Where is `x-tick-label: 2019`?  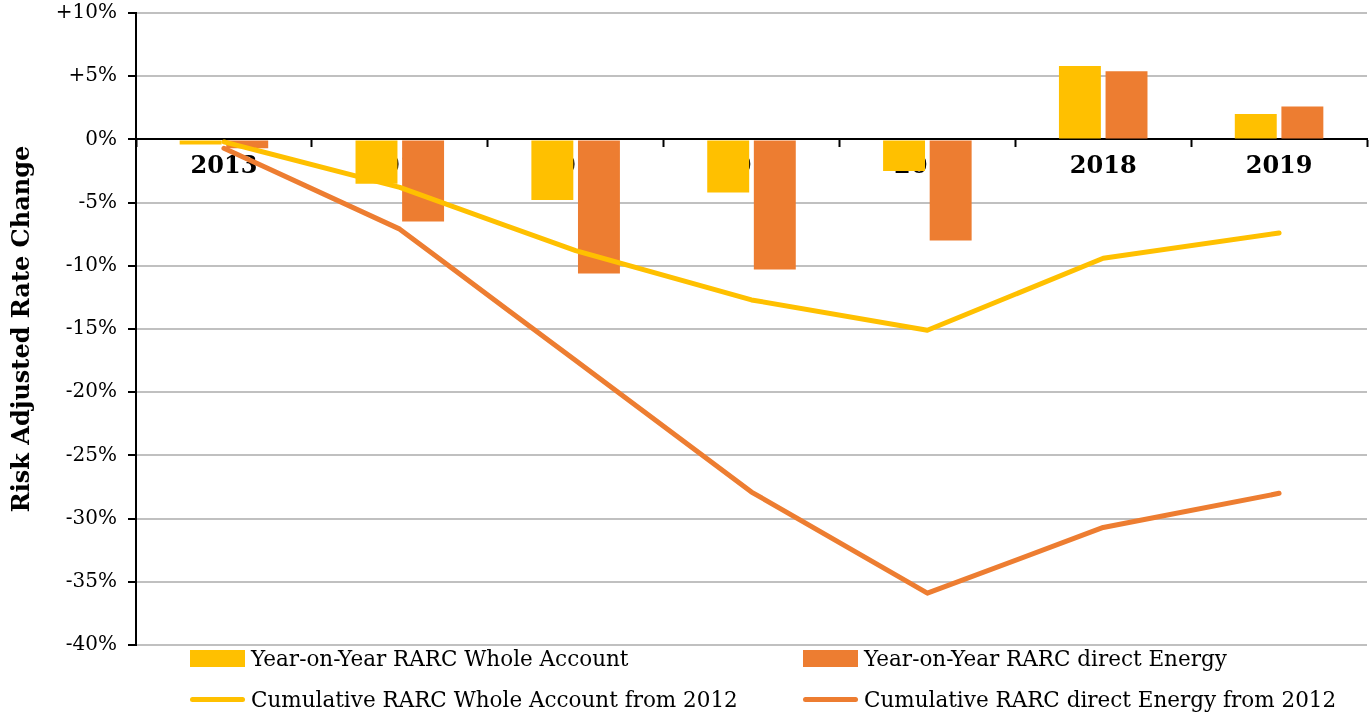
x-tick-label: 2019 is located at coordinates (1279, 165).